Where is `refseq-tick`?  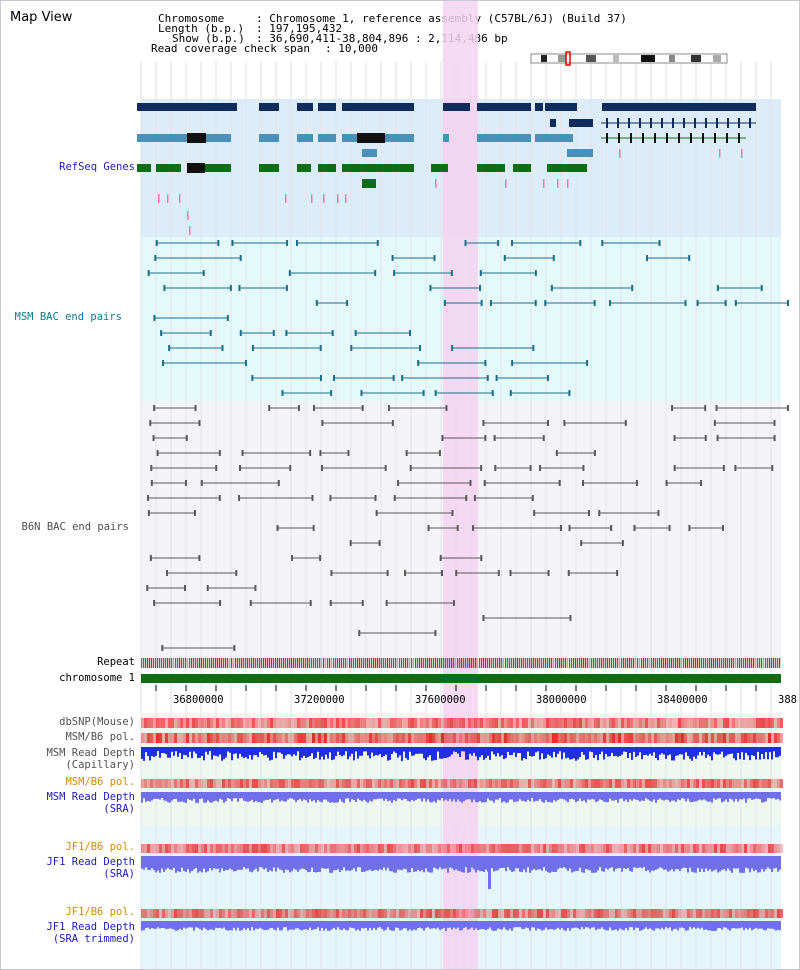
refseq-tick is located at coordinates (286, 198).